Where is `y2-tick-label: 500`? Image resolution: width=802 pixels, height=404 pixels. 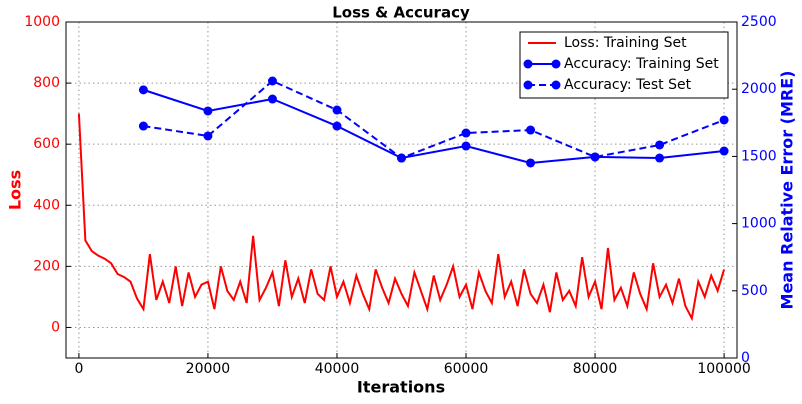 y2-tick-label: 500 is located at coordinates (754, 291).